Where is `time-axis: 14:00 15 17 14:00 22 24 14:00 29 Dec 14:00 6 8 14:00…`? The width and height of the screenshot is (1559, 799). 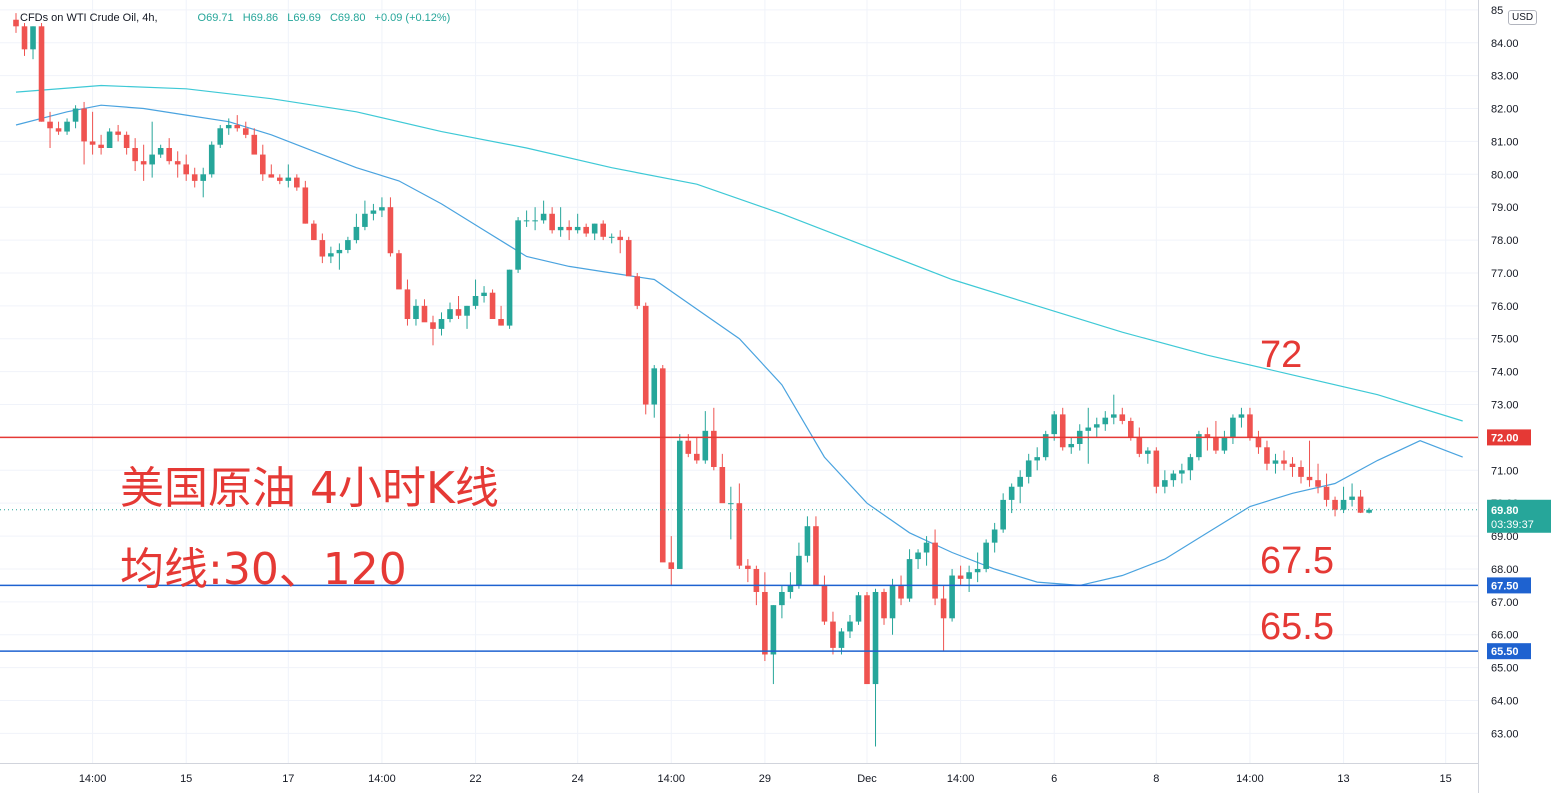 time-axis: 14:00 15 17 14:00 22 24 14:00 29 Dec 14:00 6 8 14:00… is located at coordinates (777, 778).